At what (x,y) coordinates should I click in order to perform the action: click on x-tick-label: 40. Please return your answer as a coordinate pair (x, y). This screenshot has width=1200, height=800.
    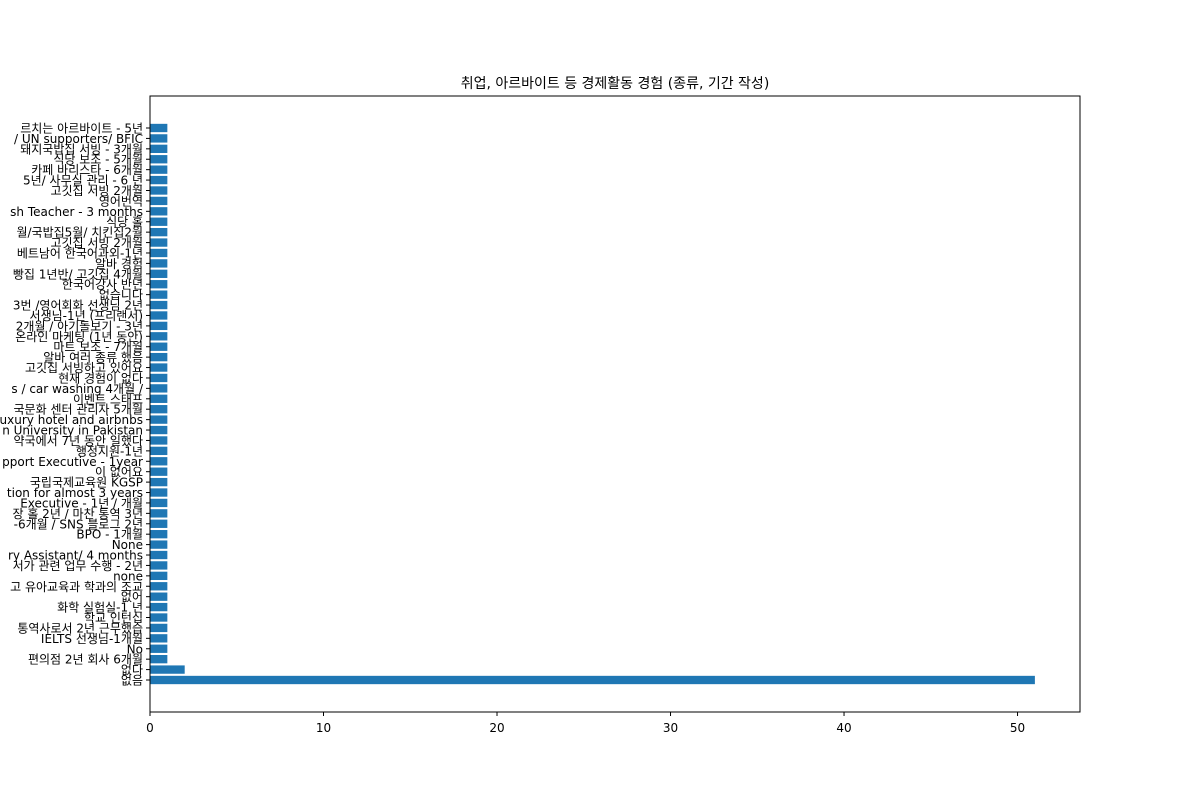
    Looking at the image, I should click on (843, 728).